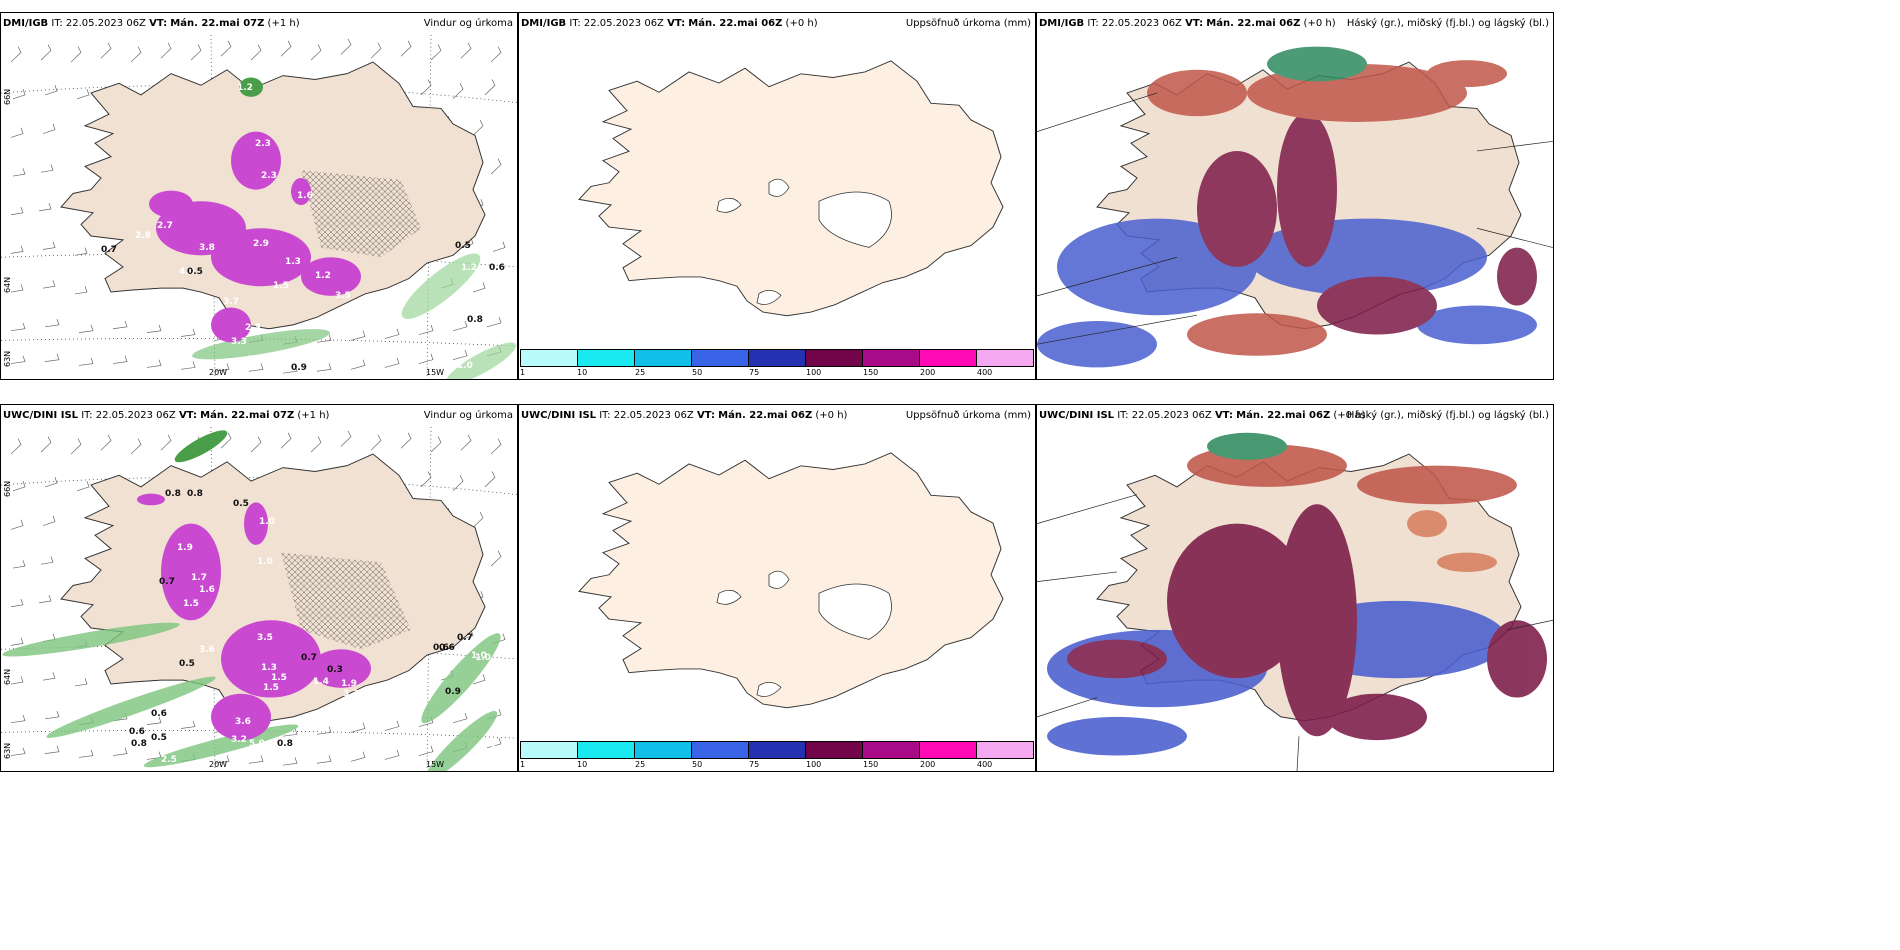 Image resolution: width=1900 pixels, height=950 pixels. What do you see at coordinates (187, 272) in the screenshot?
I see `precip-value-label: 4.8` at bounding box center [187, 272].